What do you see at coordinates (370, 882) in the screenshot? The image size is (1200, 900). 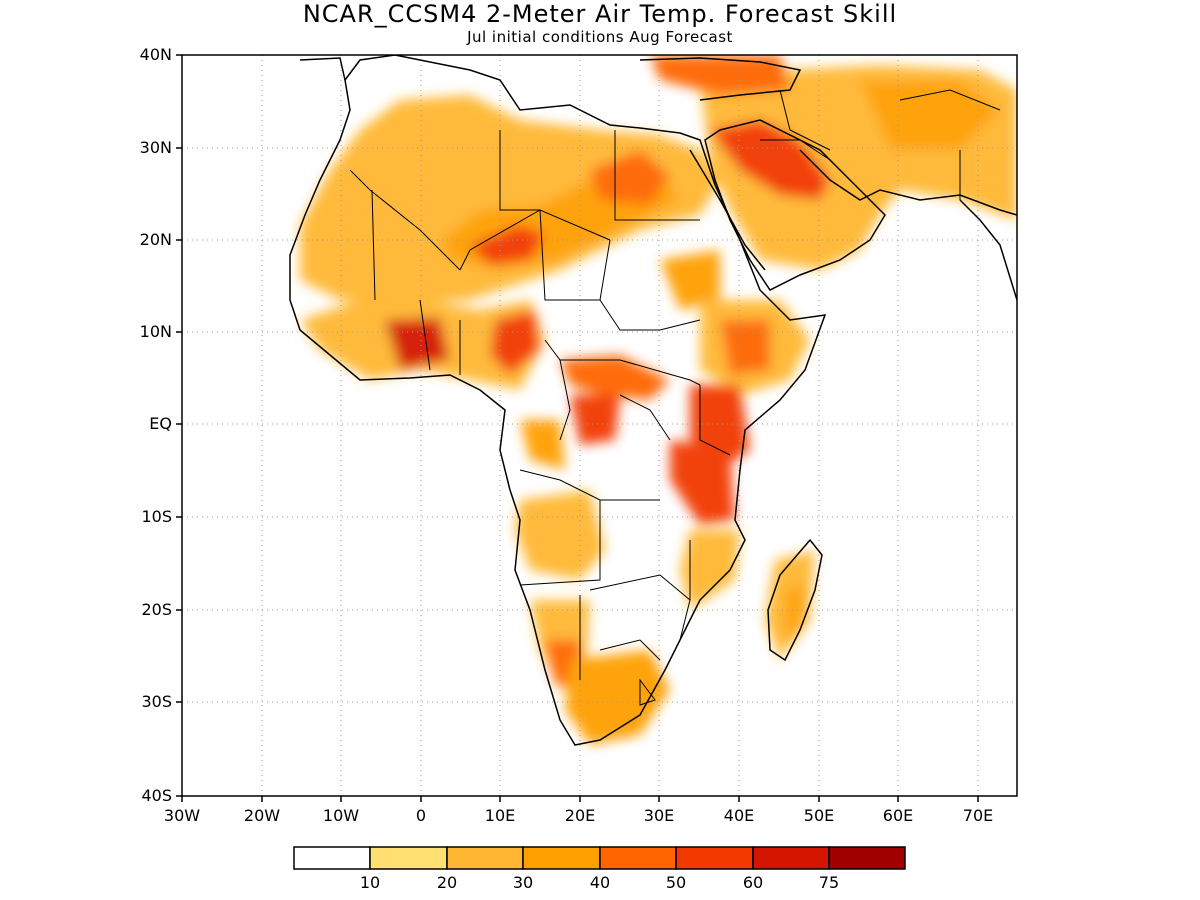 I see `colorbar-label-10: 10` at bounding box center [370, 882].